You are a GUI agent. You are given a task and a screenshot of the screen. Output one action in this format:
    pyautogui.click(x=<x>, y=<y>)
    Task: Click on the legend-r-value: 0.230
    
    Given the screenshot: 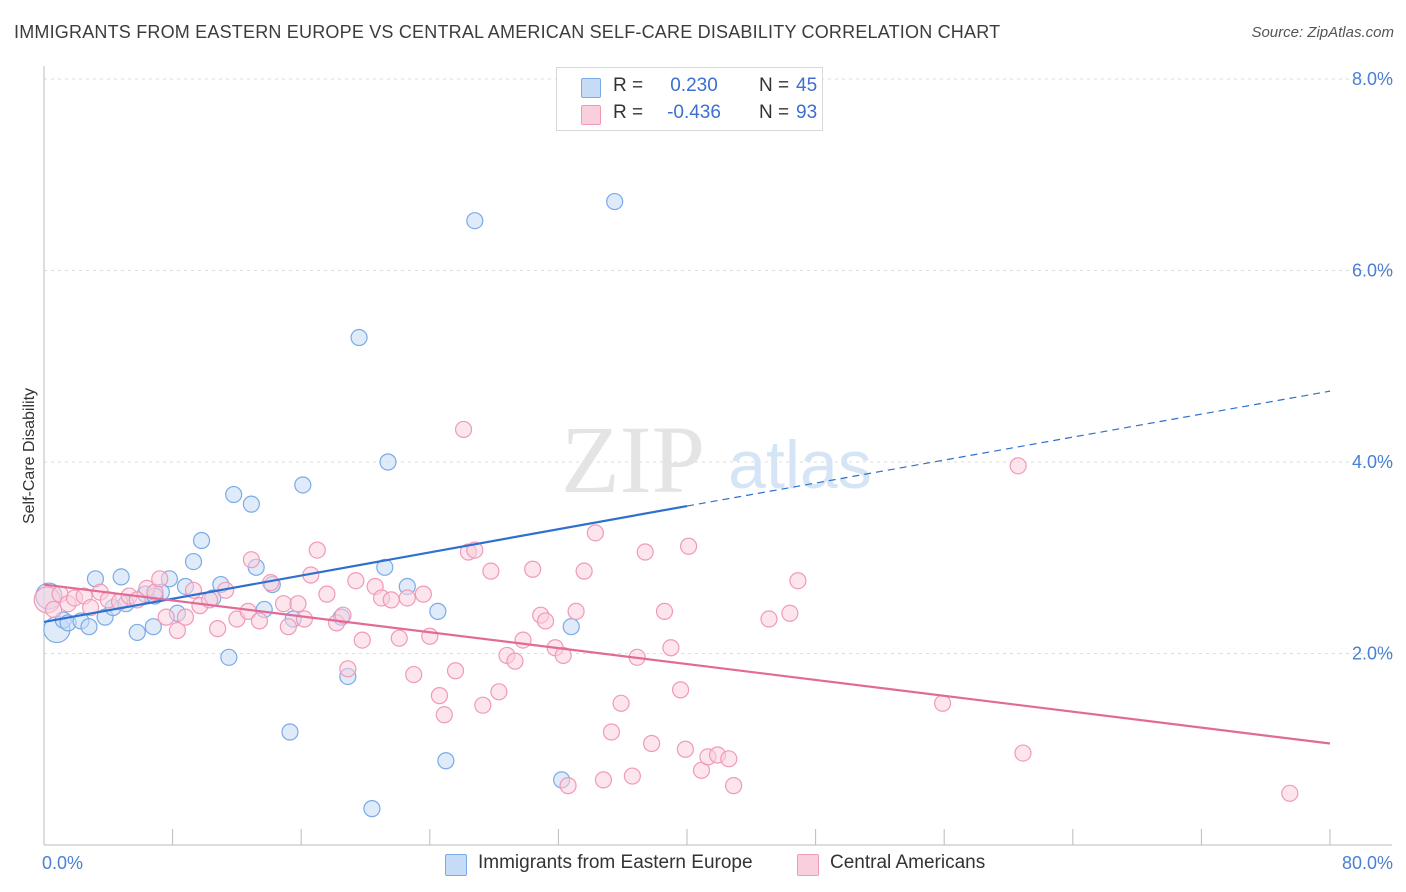 What is the action you would take?
    pyautogui.click(x=694, y=85)
    